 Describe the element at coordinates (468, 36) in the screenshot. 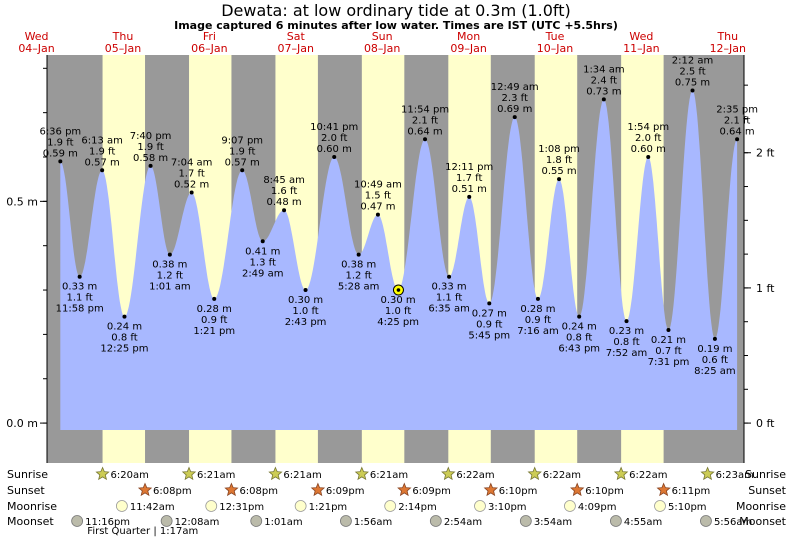

I see `day-label-dow: Mon` at that location.